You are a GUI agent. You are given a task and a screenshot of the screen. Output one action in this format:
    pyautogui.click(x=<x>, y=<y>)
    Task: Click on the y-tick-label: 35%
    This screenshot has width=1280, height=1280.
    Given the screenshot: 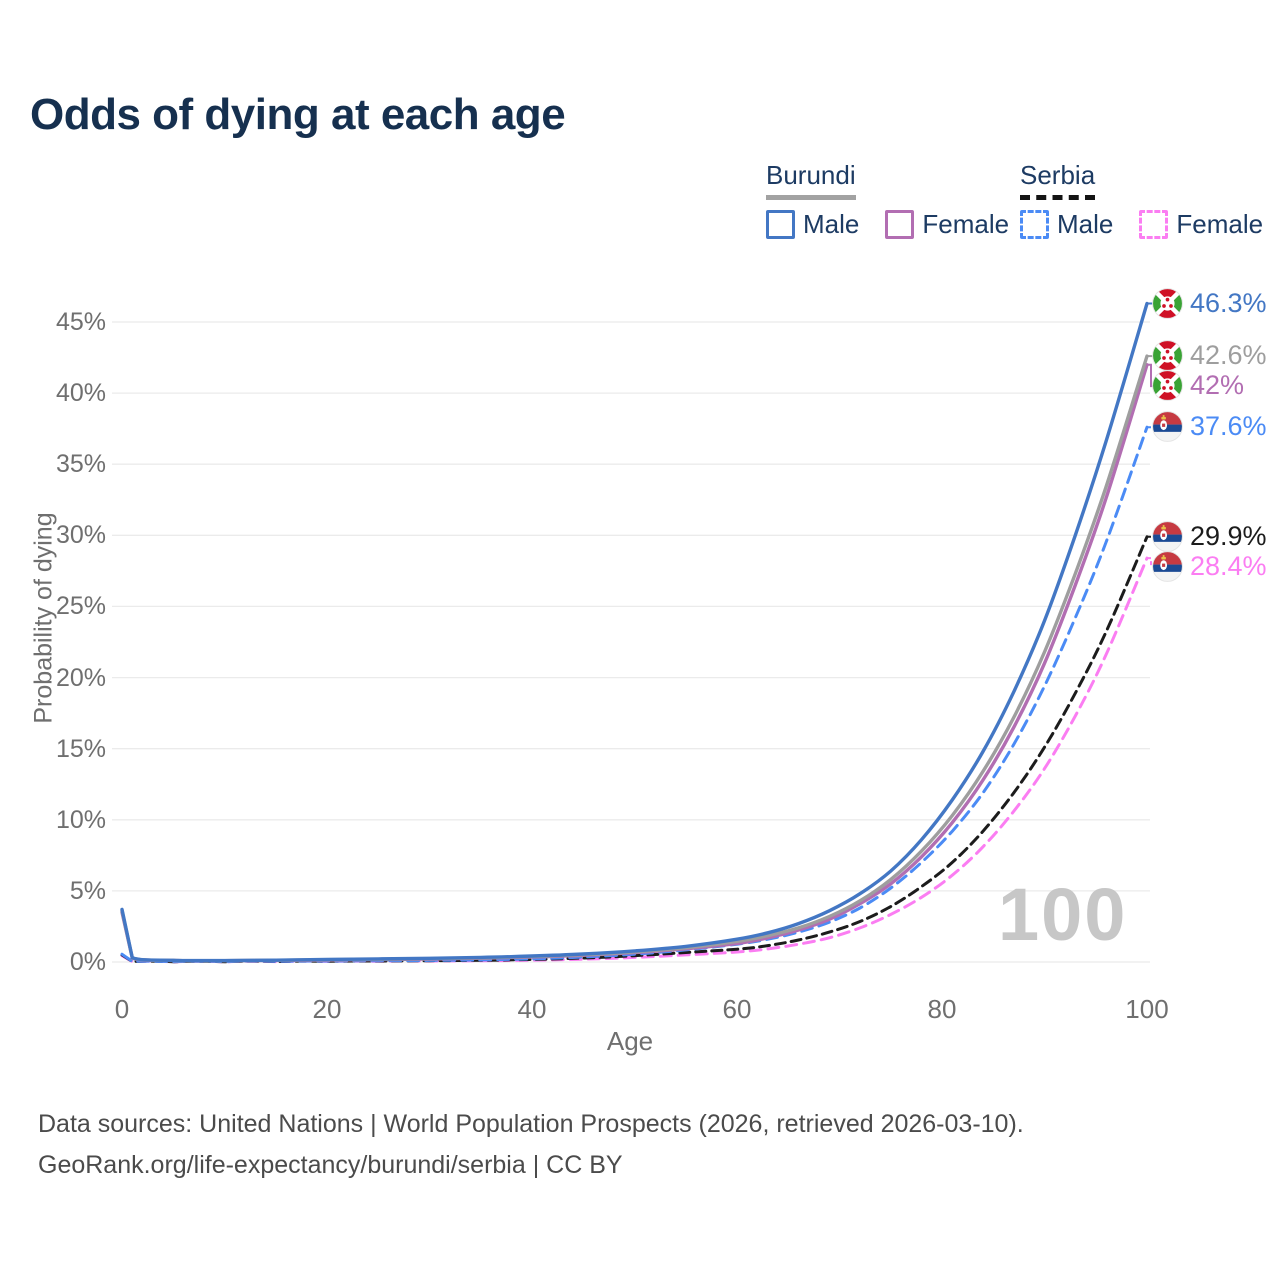 What is the action you would take?
    pyautogui.click(x=80, y=464)
    